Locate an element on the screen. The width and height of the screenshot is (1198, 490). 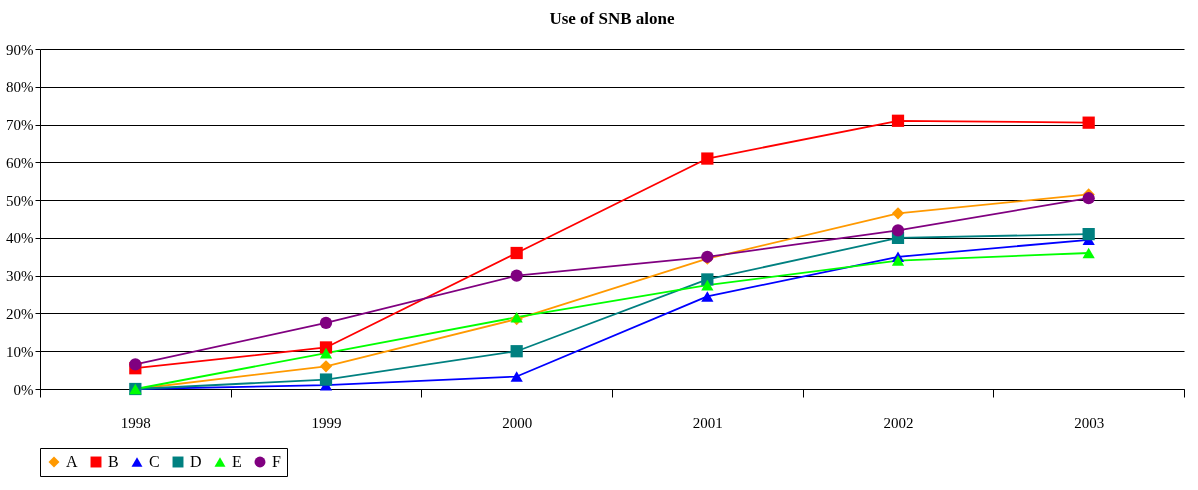
y-tick-label: 10% is located at coordinates (20, 351).